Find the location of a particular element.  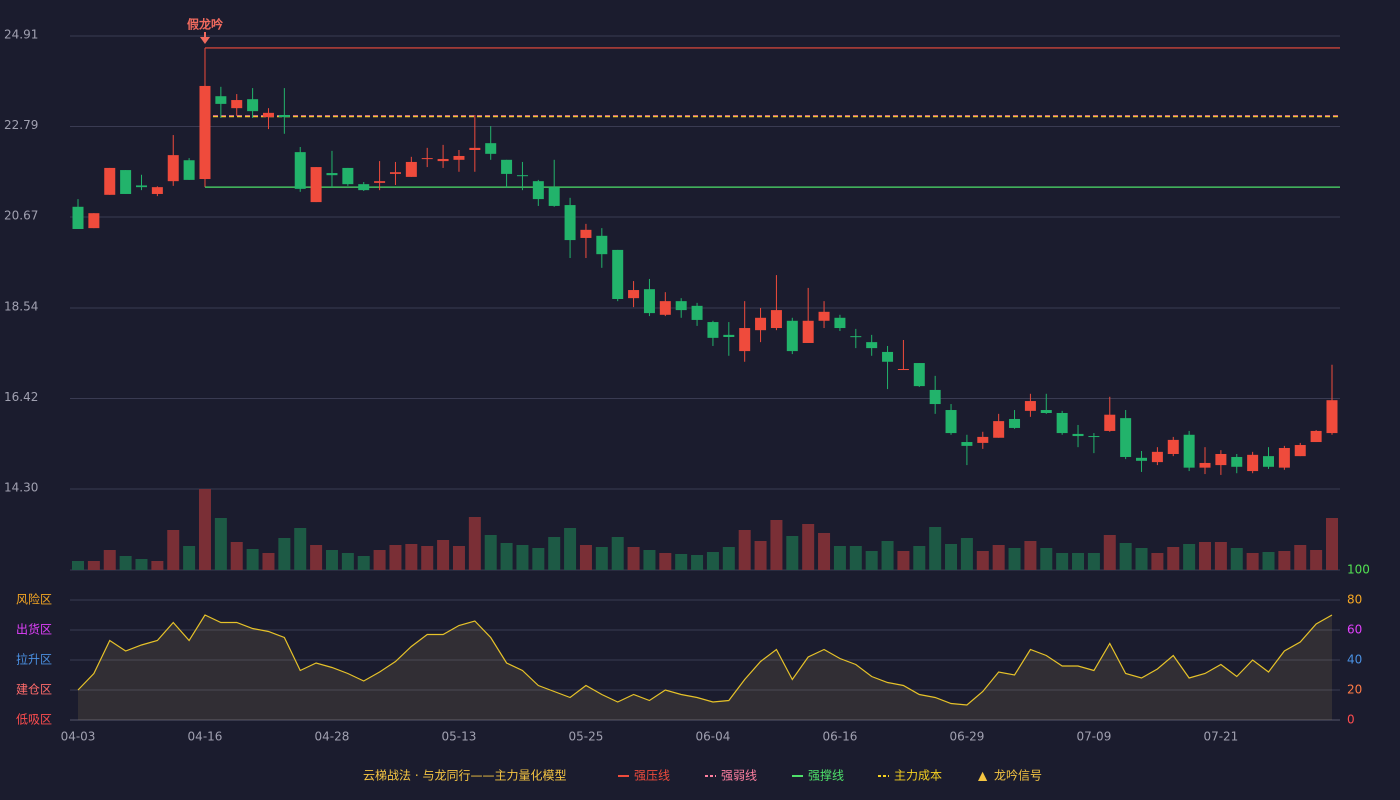

indicator-area is located at coordinates (705, 667).